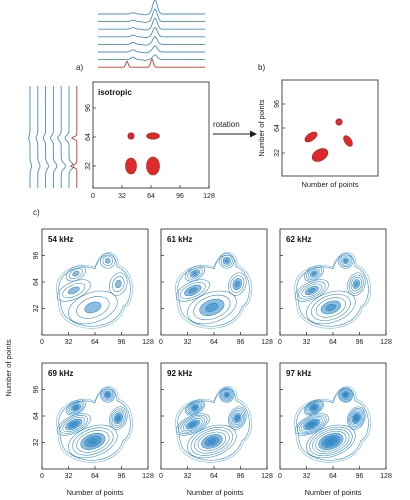 The height and width of the screenshot is (500, 410). Describe the element at coordinates (329, 184) in the screenshot. I see `rotated-xlabel: Number of points` at that location.